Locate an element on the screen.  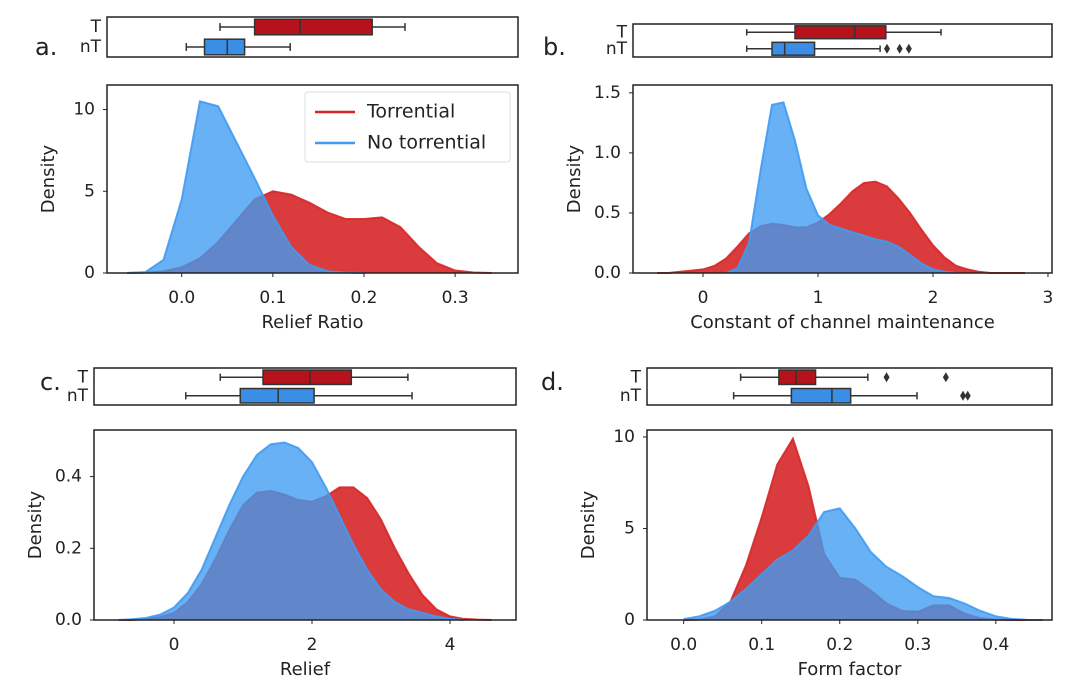
panel-label: b. is located at coordinates (554, 47).